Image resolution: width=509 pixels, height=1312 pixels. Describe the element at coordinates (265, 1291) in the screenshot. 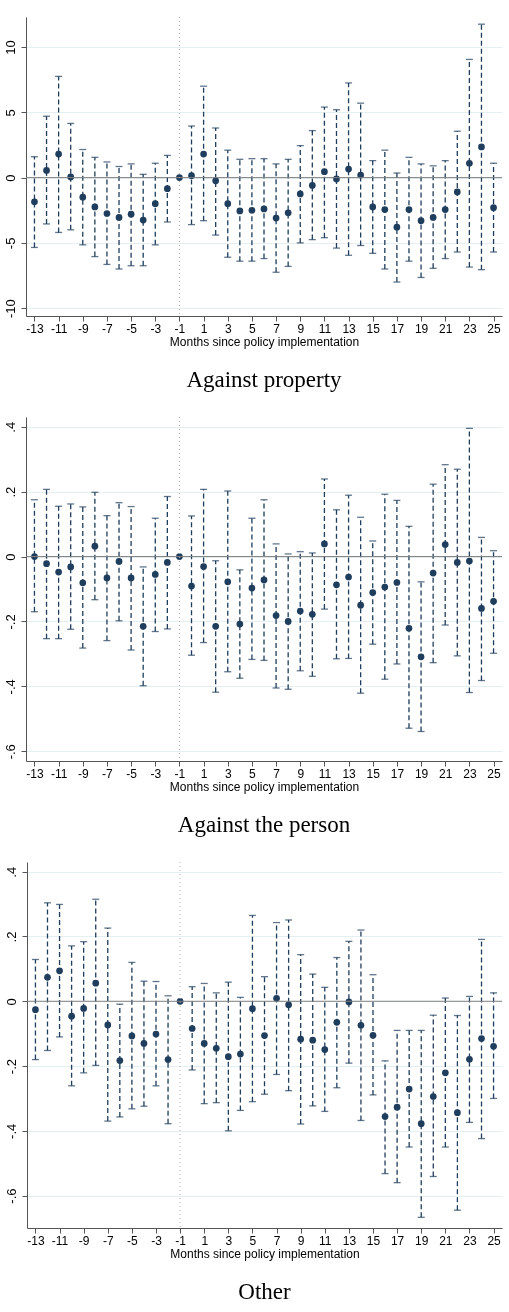

I see `text: Other` at that location.